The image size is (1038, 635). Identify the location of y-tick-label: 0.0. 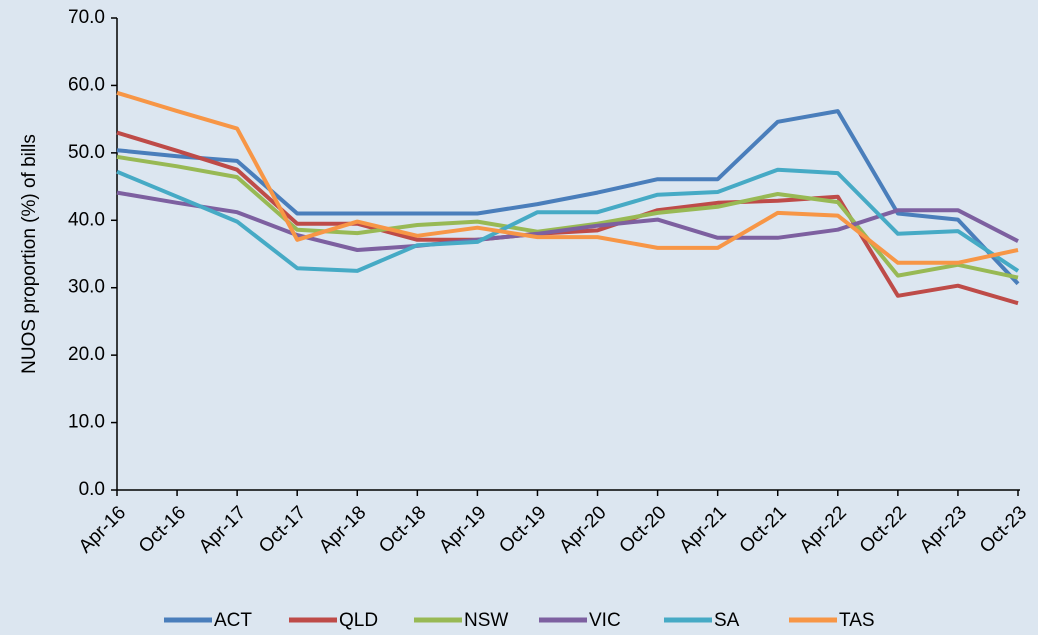
(92, 489).